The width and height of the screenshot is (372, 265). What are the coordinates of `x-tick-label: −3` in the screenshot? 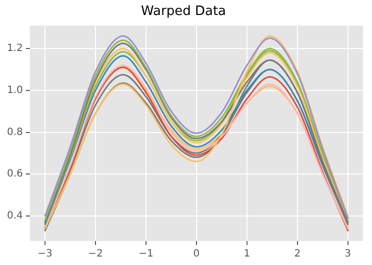 It's located at (45, 254).